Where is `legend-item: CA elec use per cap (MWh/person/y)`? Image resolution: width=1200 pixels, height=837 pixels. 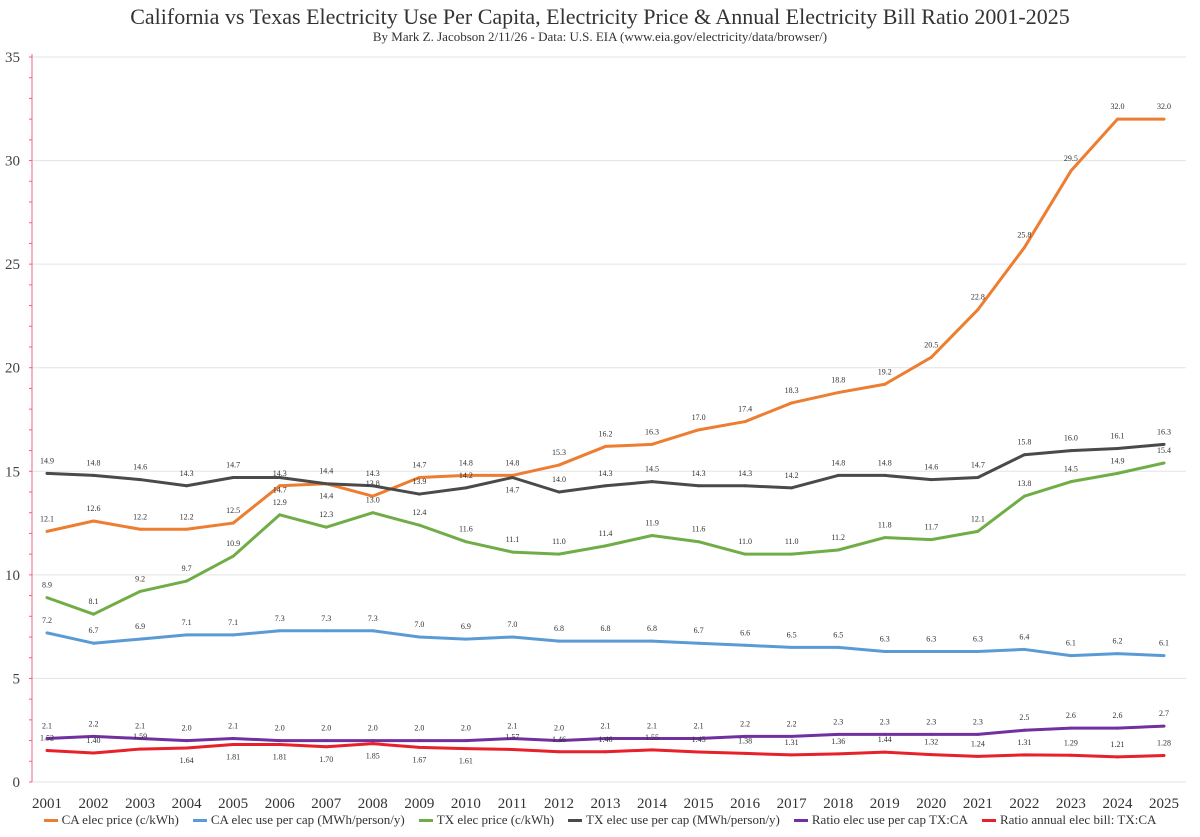 legend-item: CA elec use per cap (MWh/person/y) is located at coordinates (298, 820).